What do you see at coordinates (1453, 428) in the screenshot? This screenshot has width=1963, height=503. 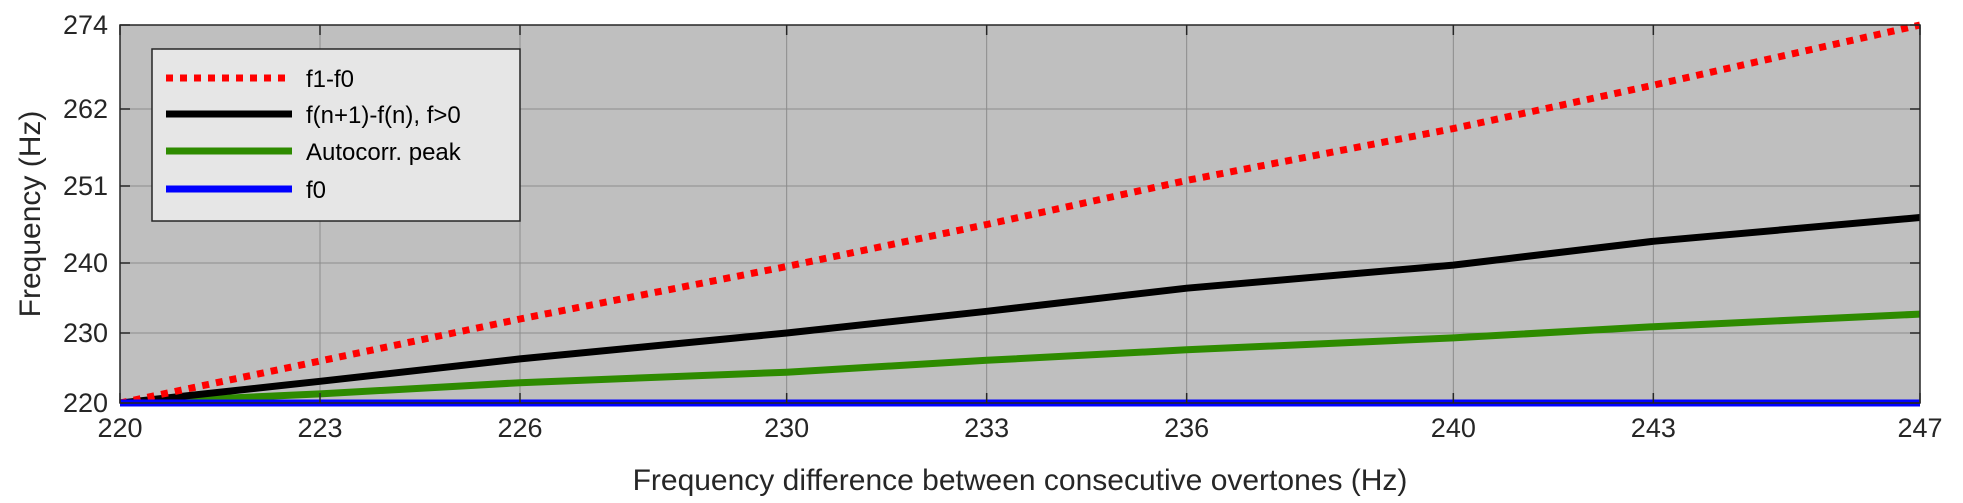 I see `x-tick-label: 240` at bounding box center [1453, 428].